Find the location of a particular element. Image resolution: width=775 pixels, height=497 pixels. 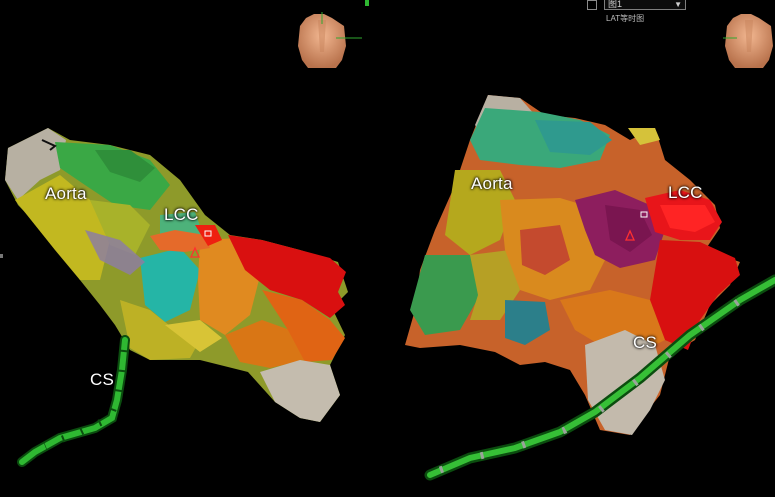

left-cs-catheter is located at coordinates (73, 401).